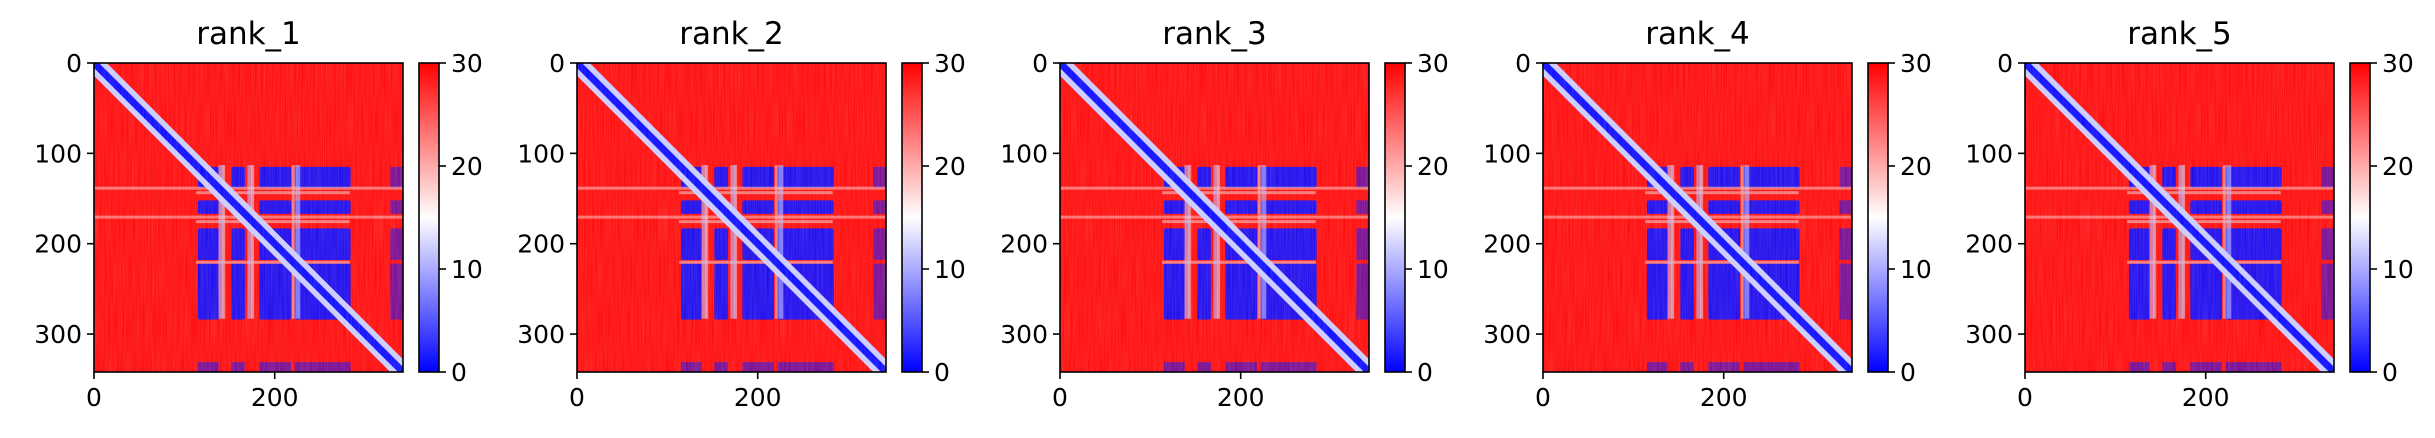  What do you see at coordinates (731, 34) in the screenshot?
I see `chart-title: rank_2` at bounding box center [731, 34].